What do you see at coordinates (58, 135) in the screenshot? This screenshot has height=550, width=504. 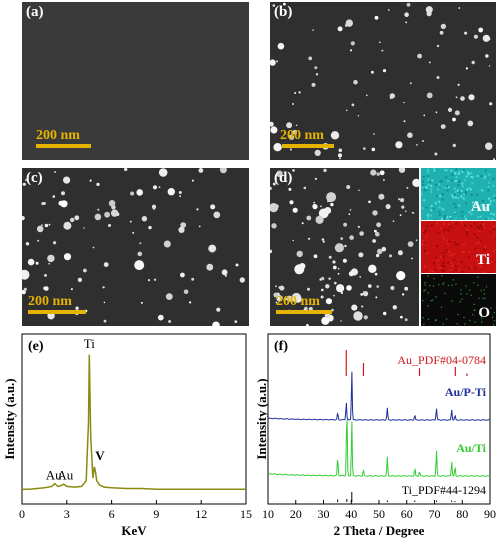 I see `scale-text: 200 nm` at bounding box center [58, 135].